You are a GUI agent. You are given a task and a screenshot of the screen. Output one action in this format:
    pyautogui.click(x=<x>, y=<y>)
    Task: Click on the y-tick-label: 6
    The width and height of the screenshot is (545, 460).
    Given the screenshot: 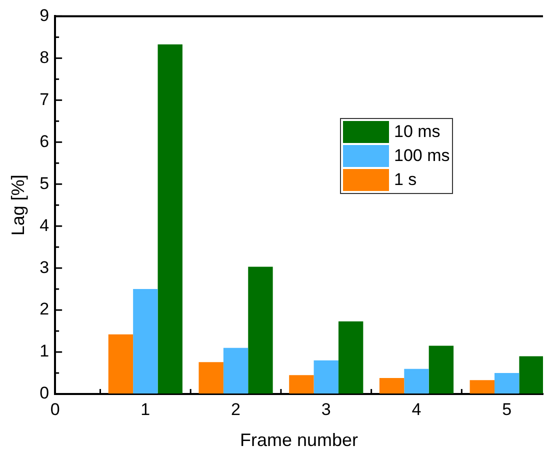 What is the action you would take?
    pyautogui.click(x=45, y=141)
    